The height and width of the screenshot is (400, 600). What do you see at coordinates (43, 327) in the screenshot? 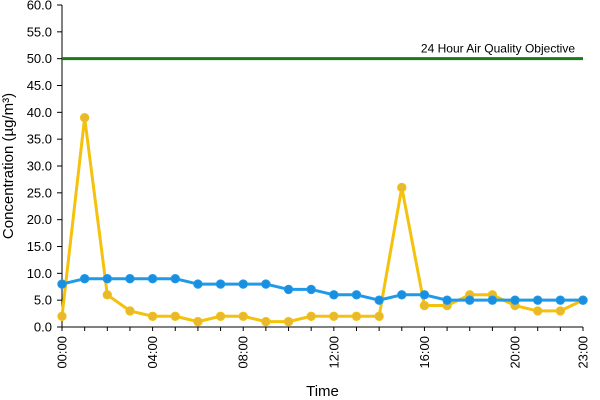
I see `y-tick-label: 0.0` at bounding box center [43, 327].